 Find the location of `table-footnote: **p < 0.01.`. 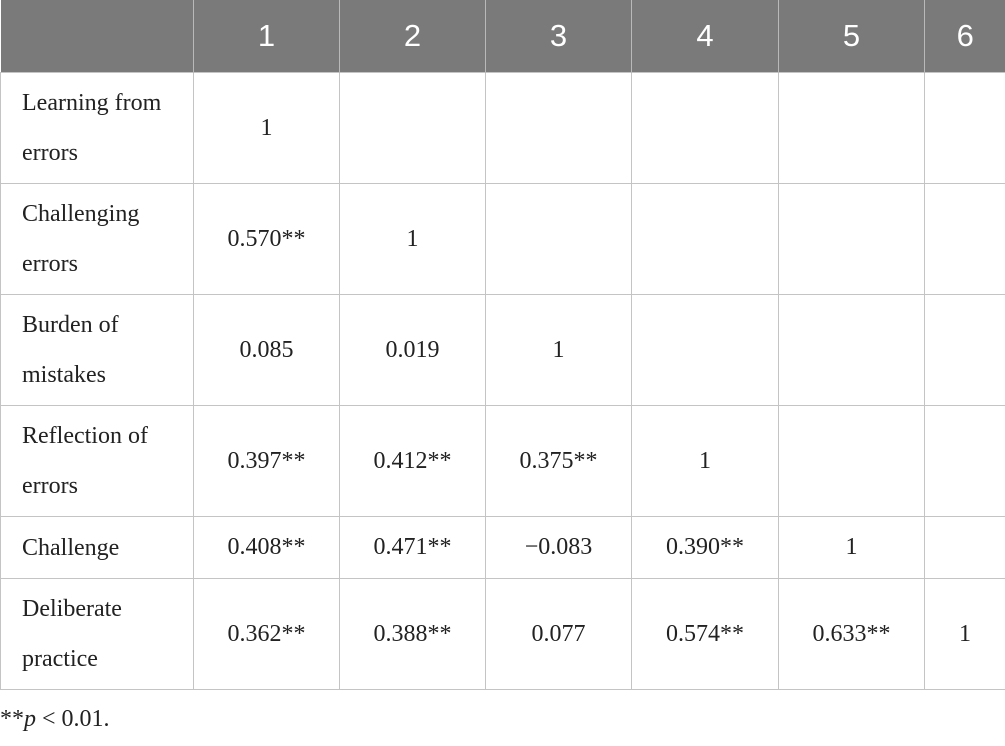

table-footnote: **p < 0.01. is located at coordinates (55, 719).